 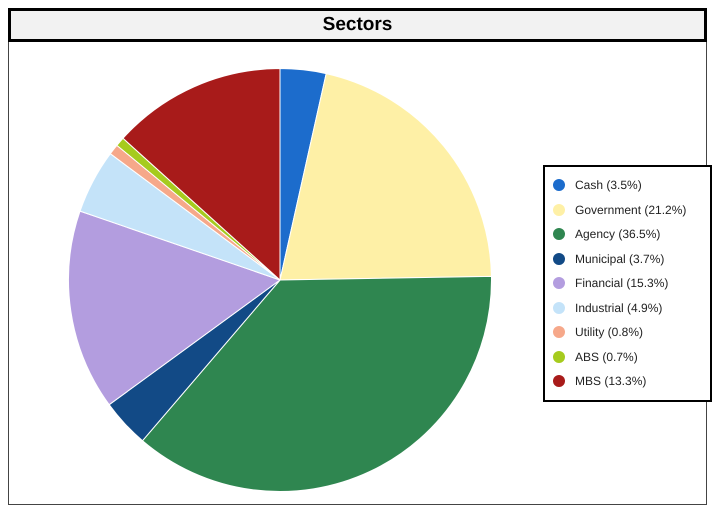 What do you see at coordinates (606, 357) in the screenshot?
I see `legend-label: ABS (0.7%)` at bounding box center [606, 357].